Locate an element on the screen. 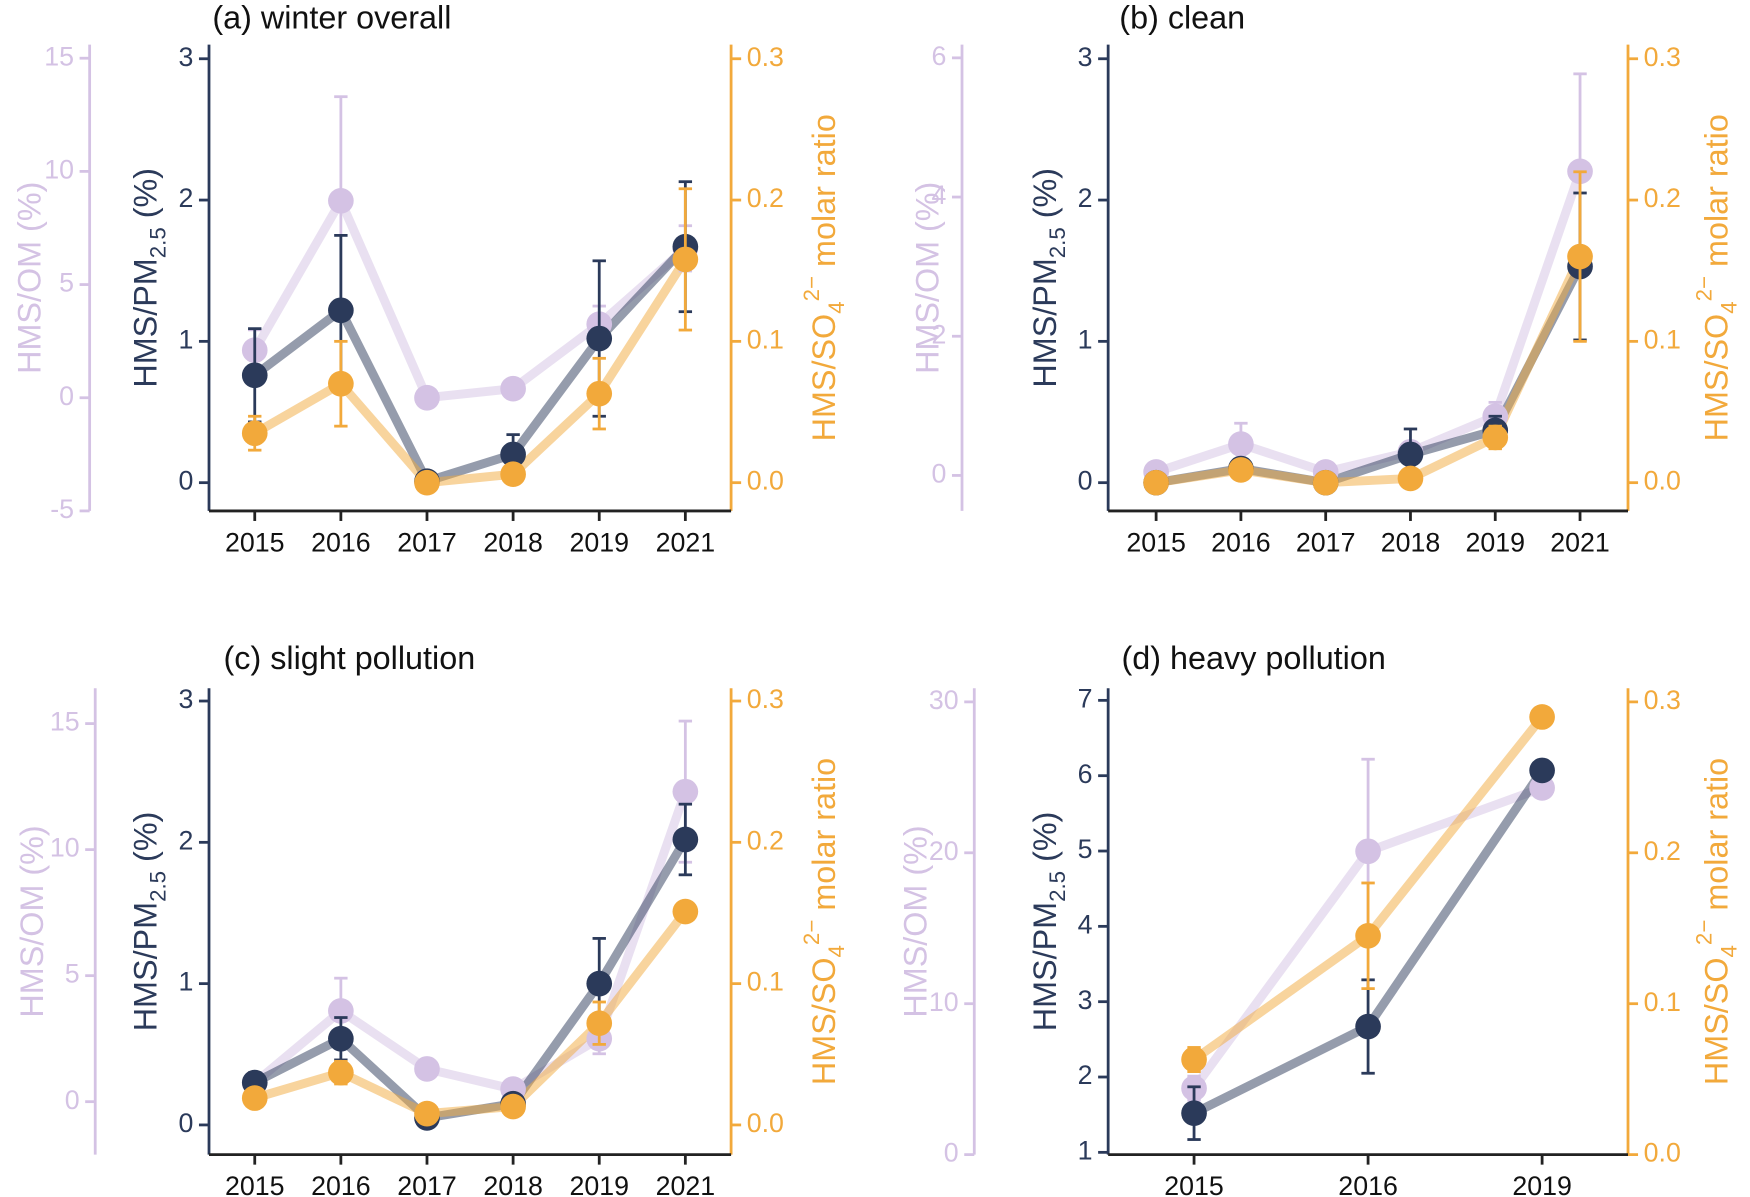  y-tick-label: 6 is located at coordinates (939, 56).